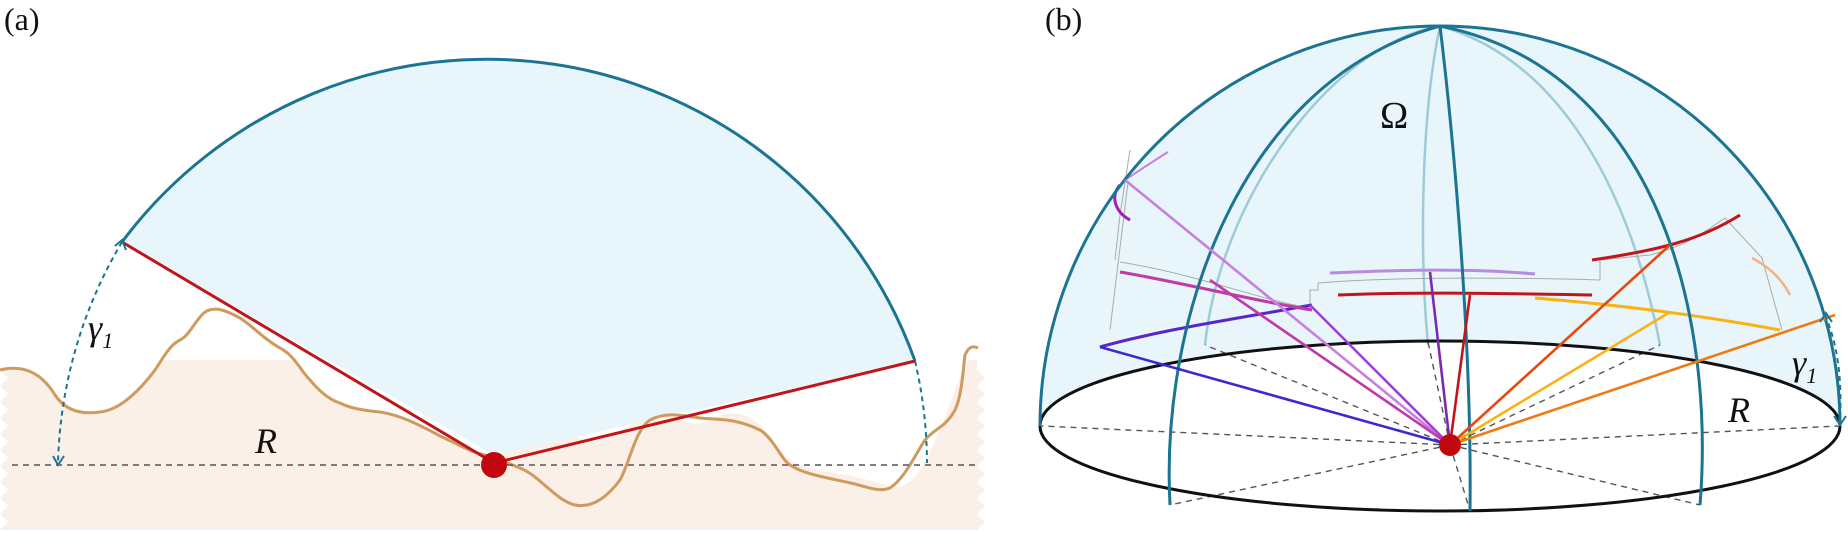  Describe the element at coordinates (1840, 421) in the screenshot. I see `gamma-arrow-b-bottom` at that location.